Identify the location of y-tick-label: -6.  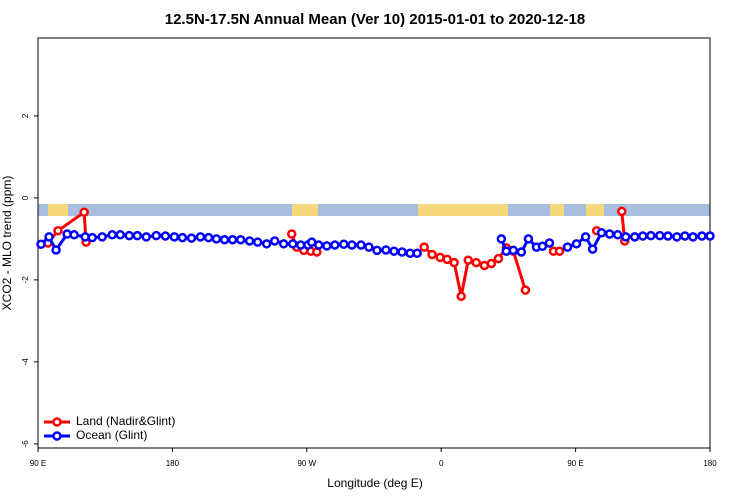
(25, 444).